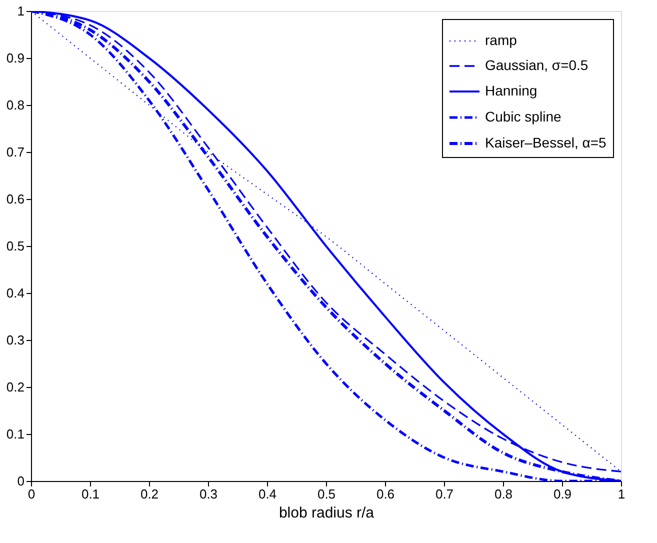  Describe the element at coordinates (501, 40) in the screenshot. I see `legend-label: ramp` at that location.